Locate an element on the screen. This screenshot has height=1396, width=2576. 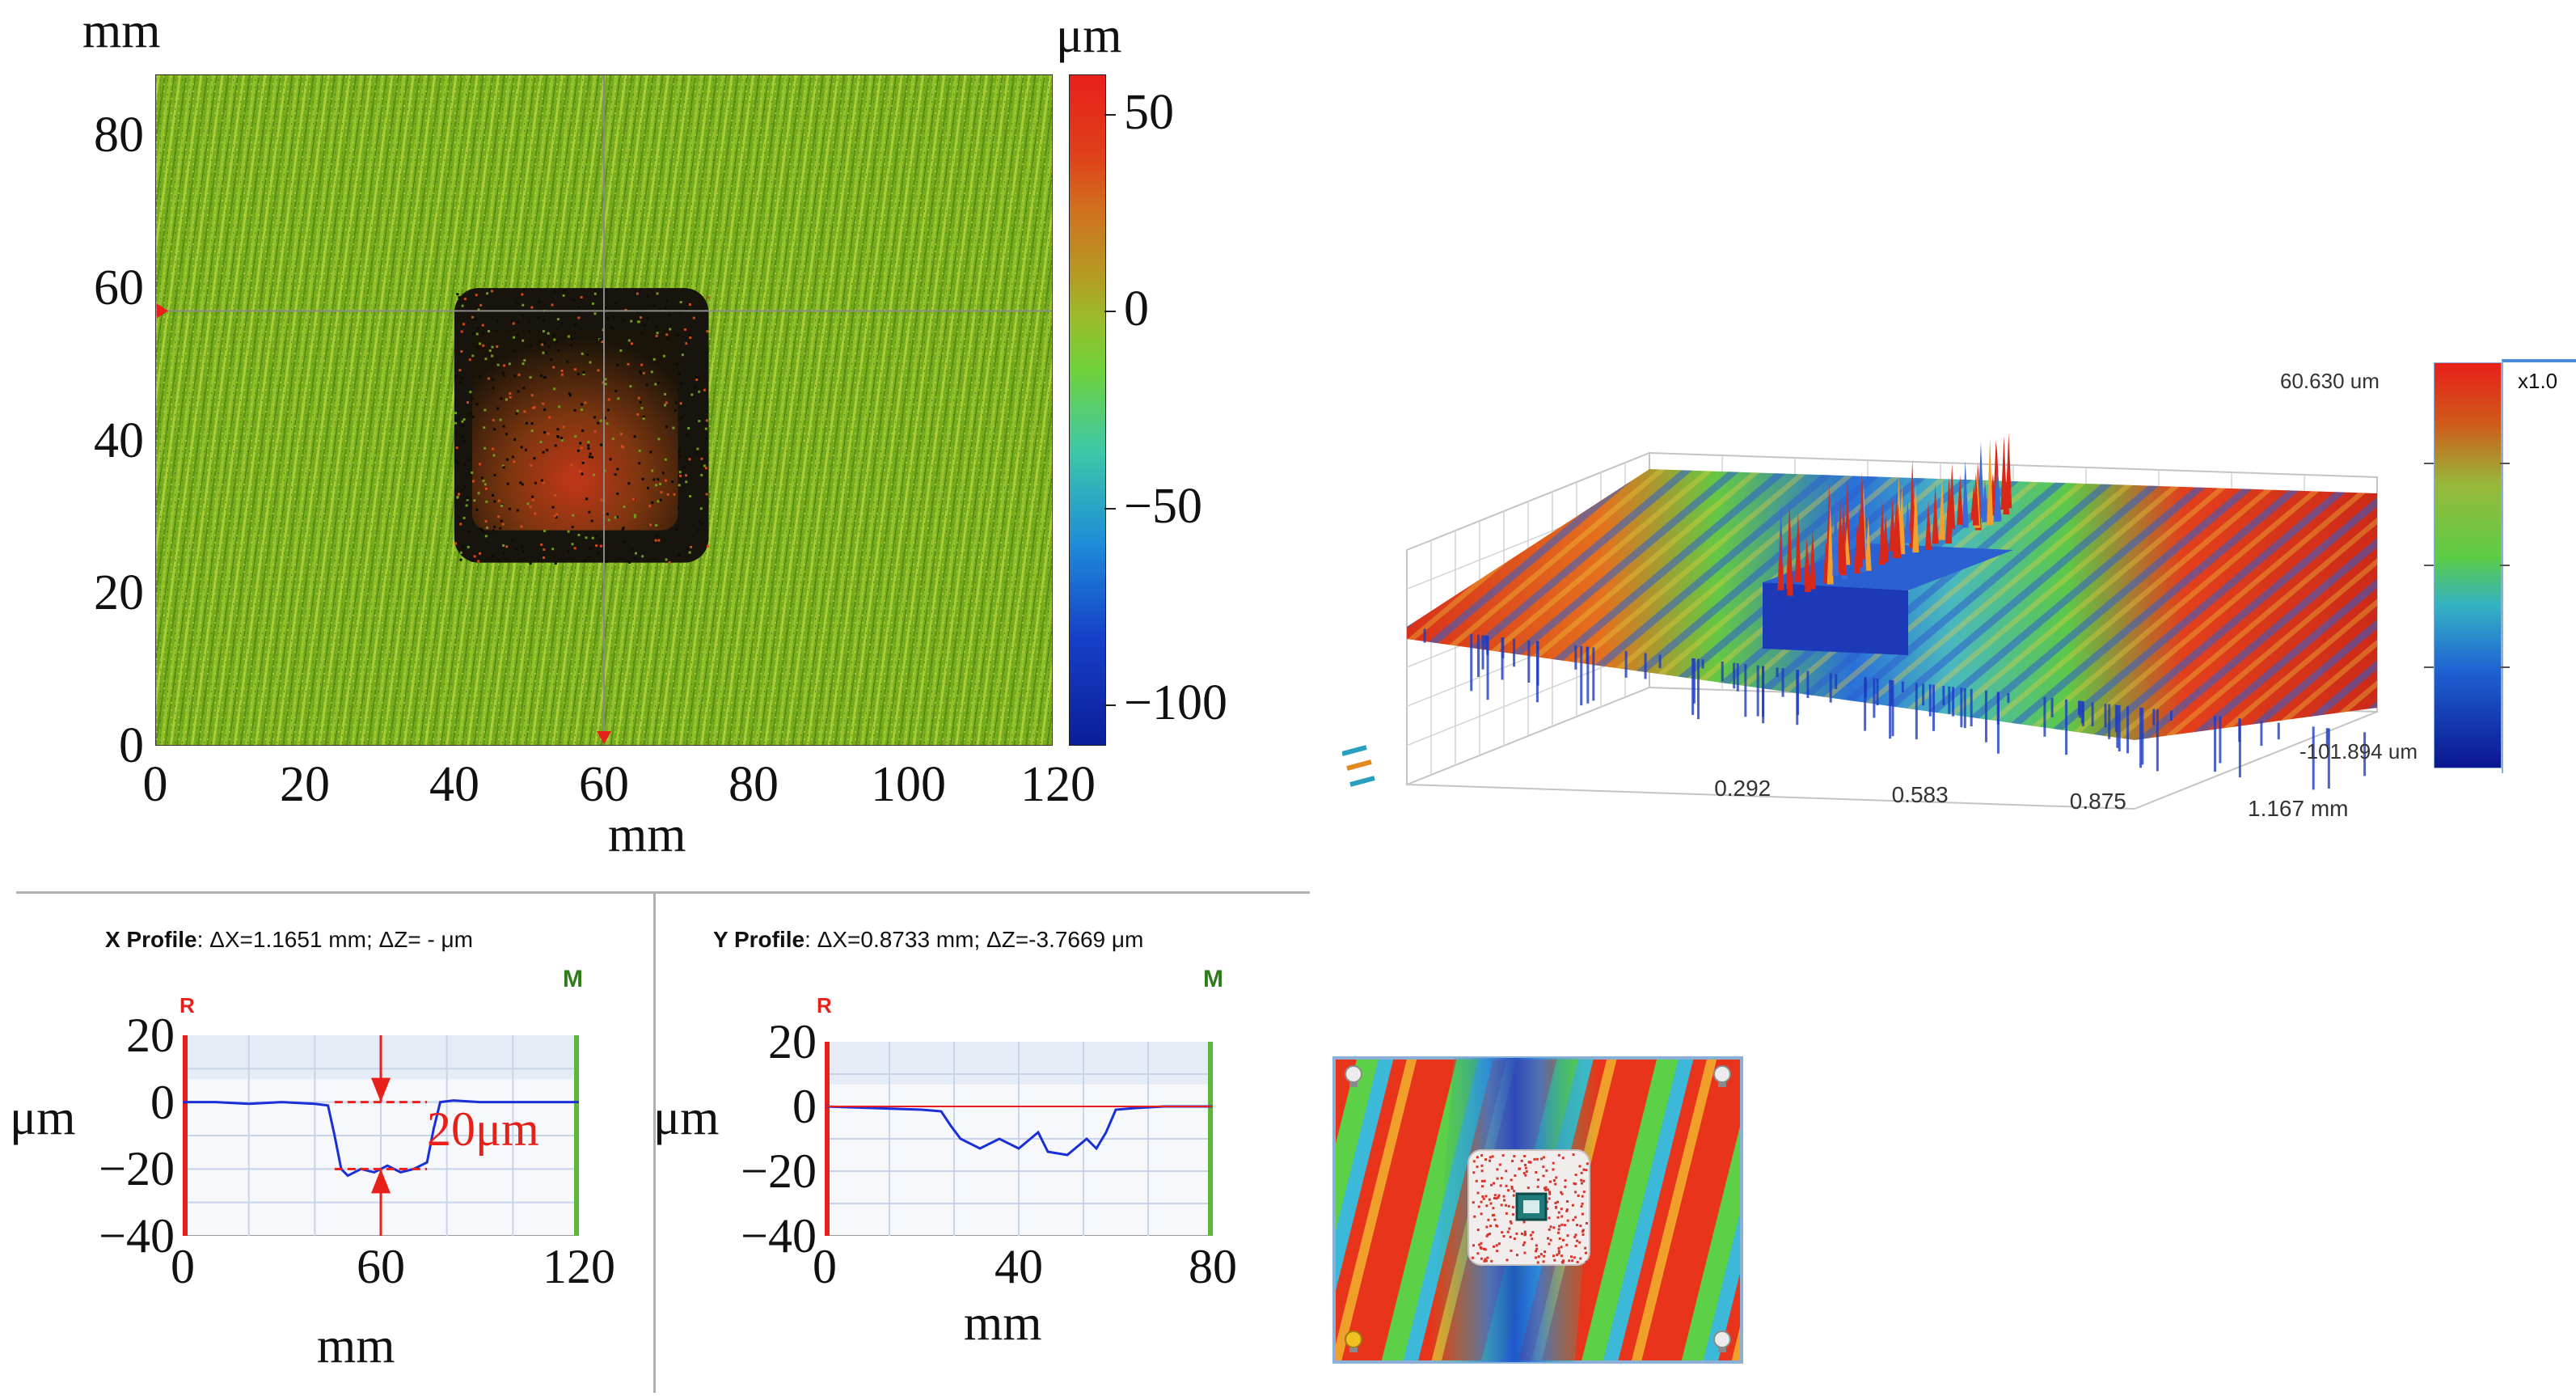
surface-xtick: 0.583 is located at coordinates (1920, 794).